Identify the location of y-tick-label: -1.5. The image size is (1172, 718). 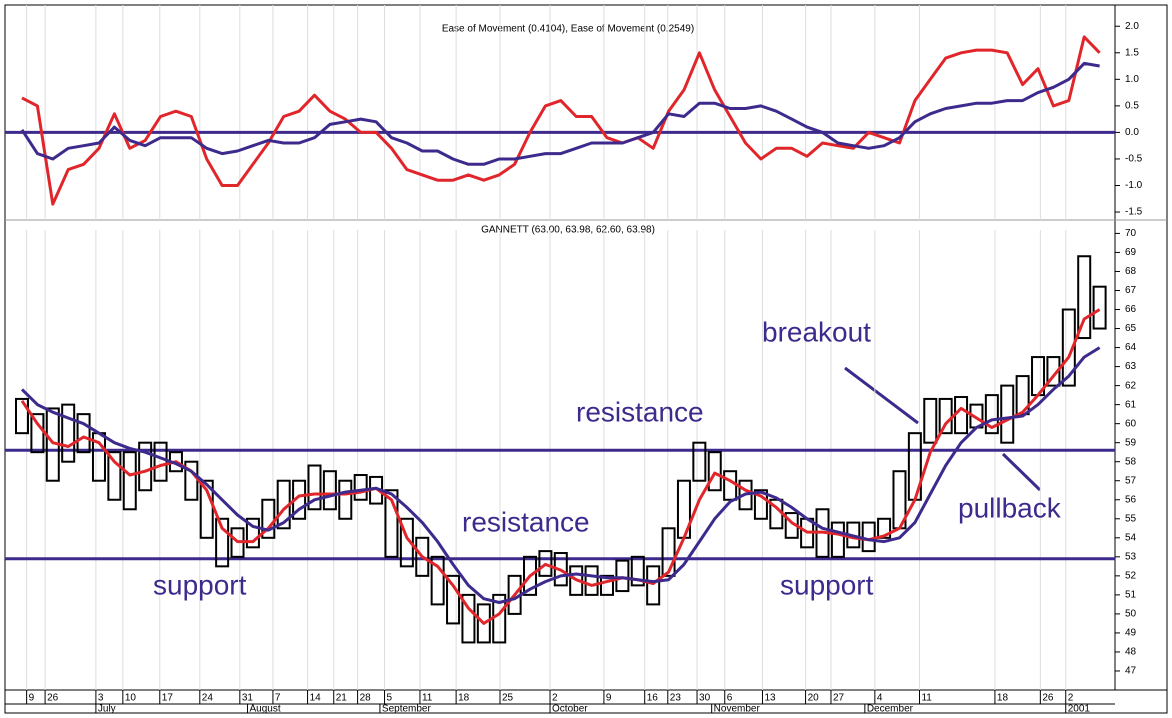
(1134, 212).